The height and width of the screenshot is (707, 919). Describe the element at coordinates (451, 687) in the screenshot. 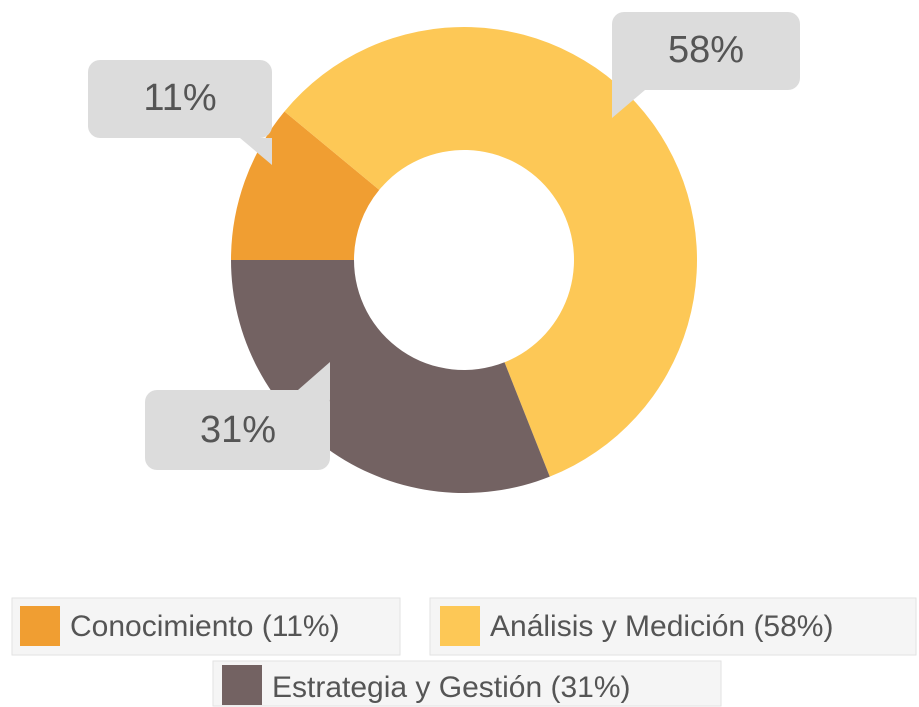

I see `legend-label: Estrategia y Gestión (31%)` at that location.